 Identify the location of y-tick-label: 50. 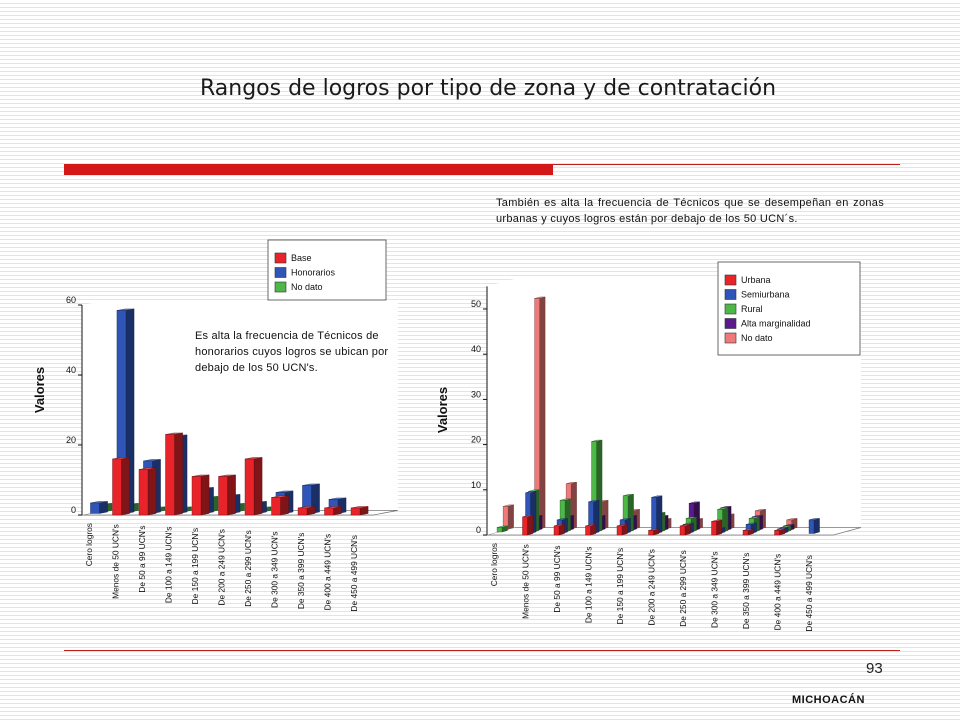
(476, 304).